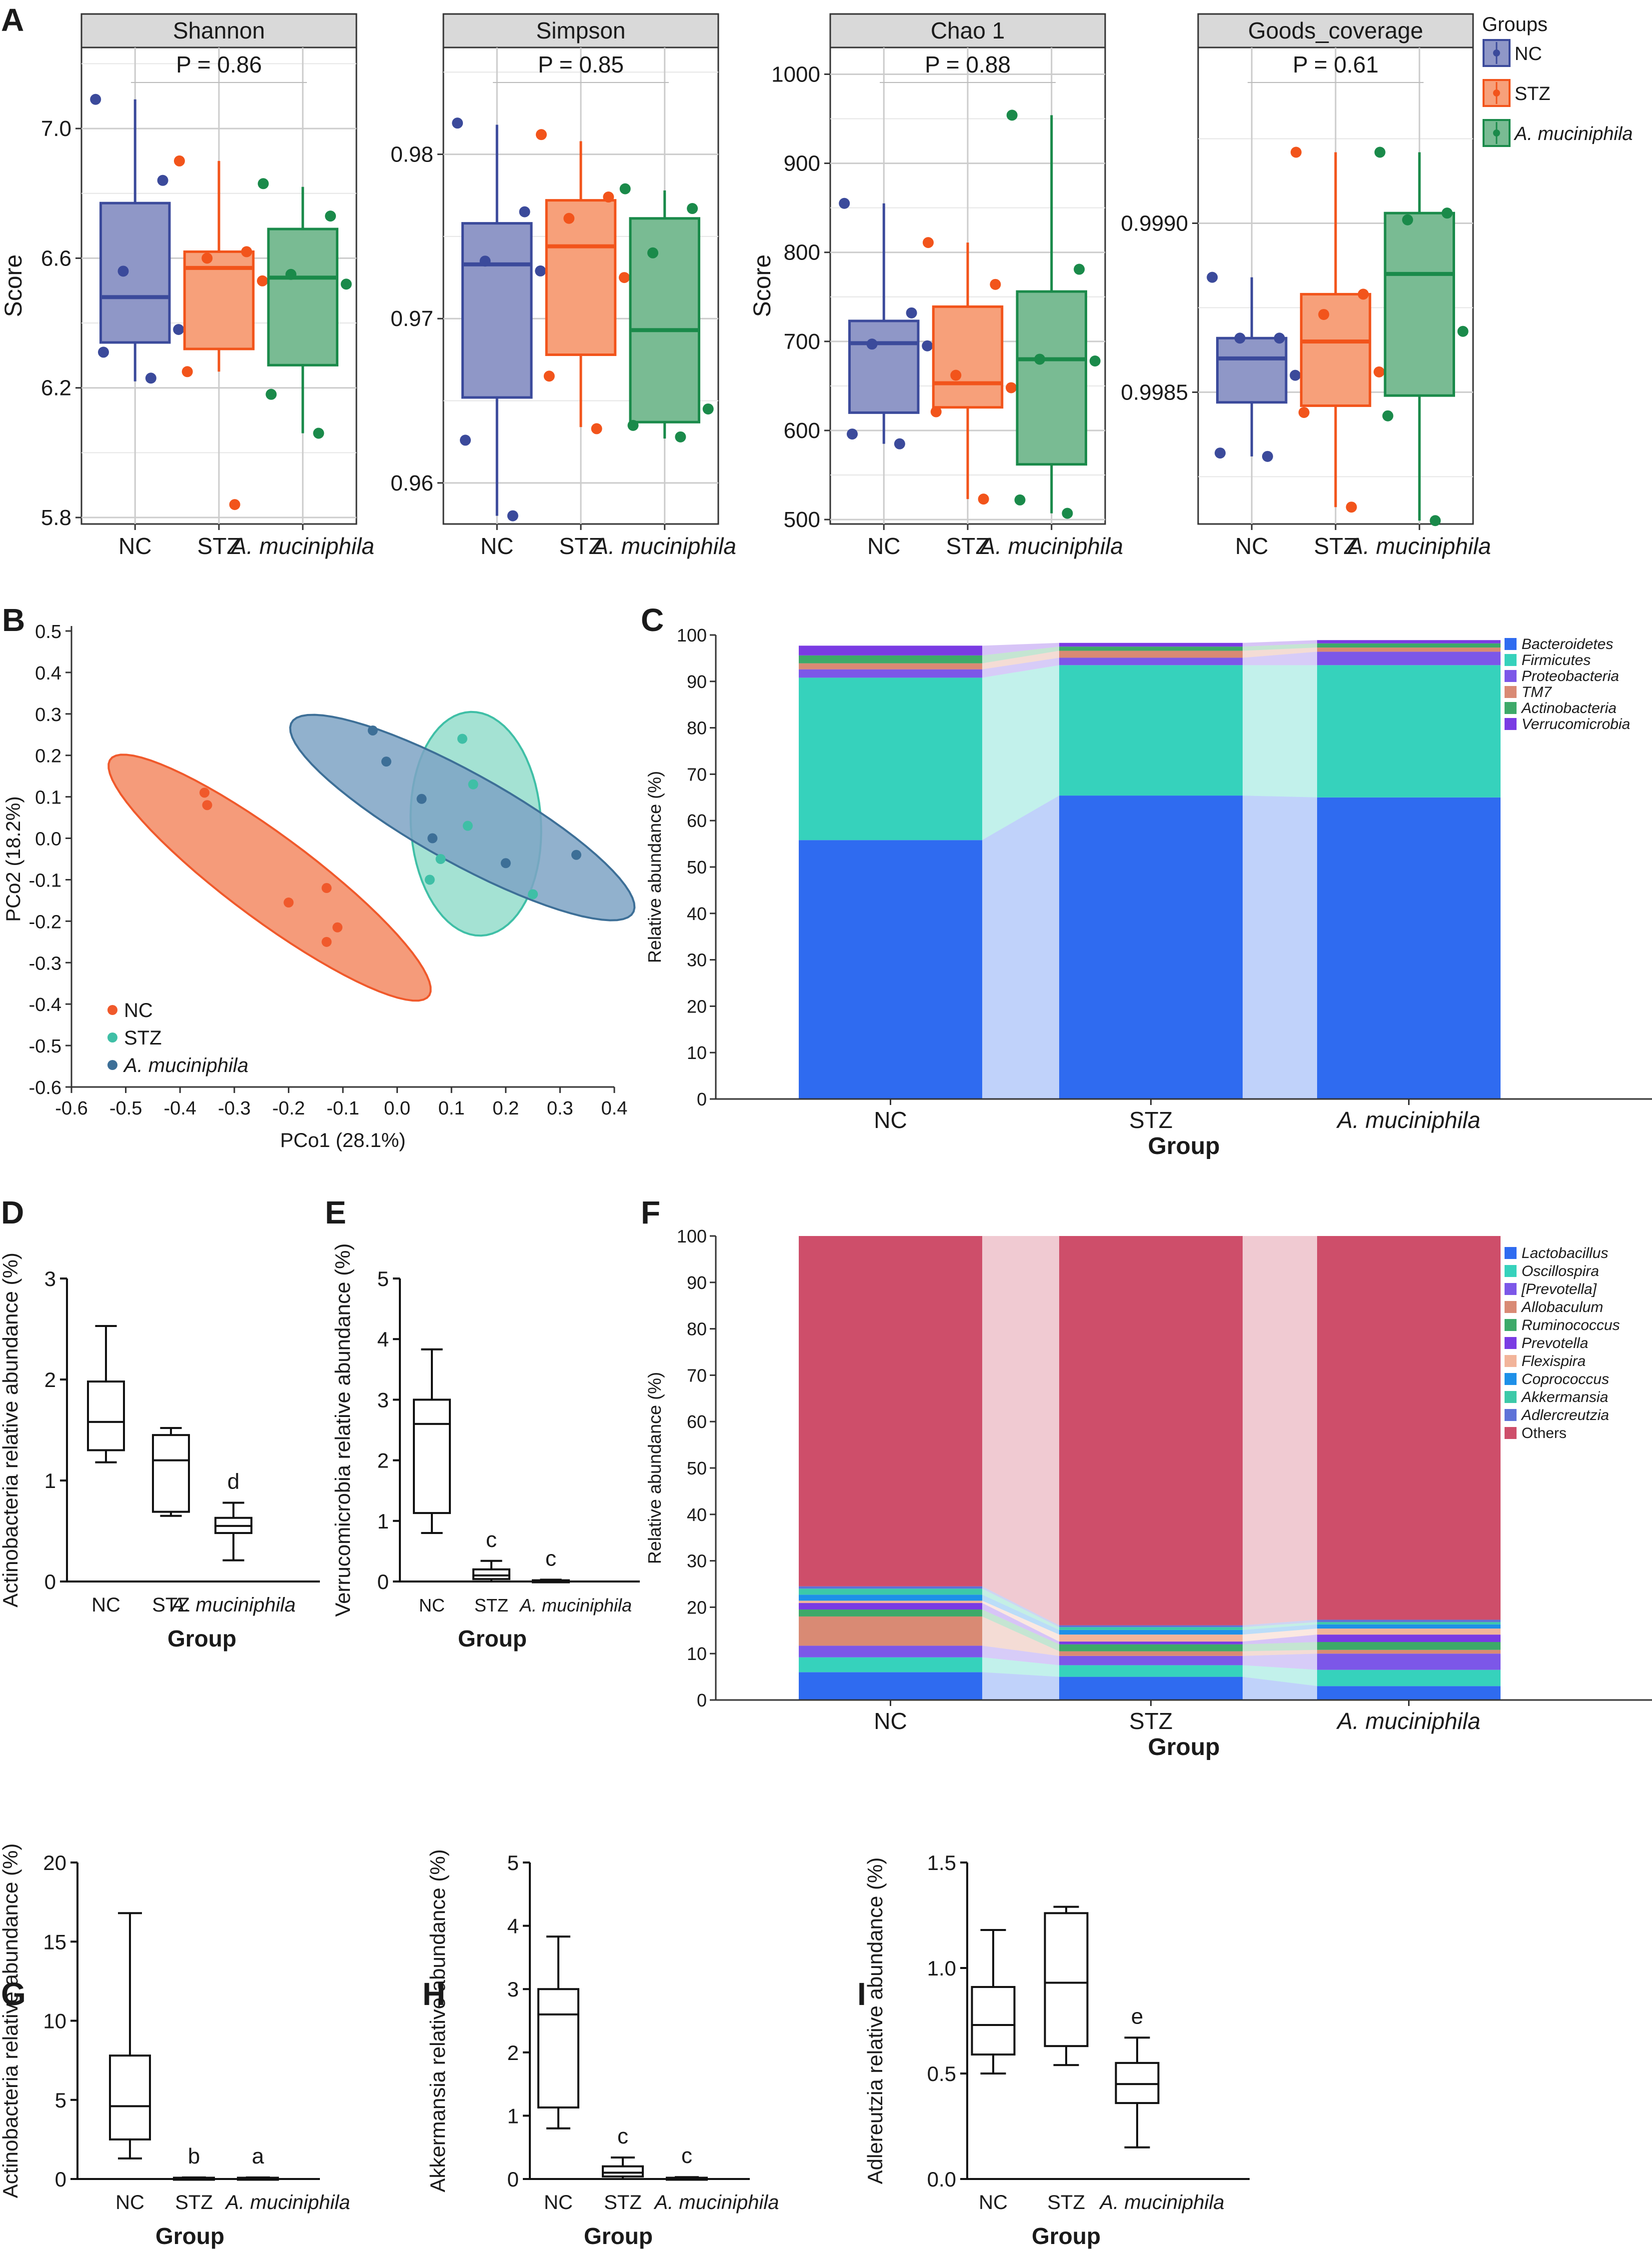 This screenshot has width=1652, height=2261. Describe the element at coordinates (491, 1555) in the screenshot. I see `box-stz: c` at that location.